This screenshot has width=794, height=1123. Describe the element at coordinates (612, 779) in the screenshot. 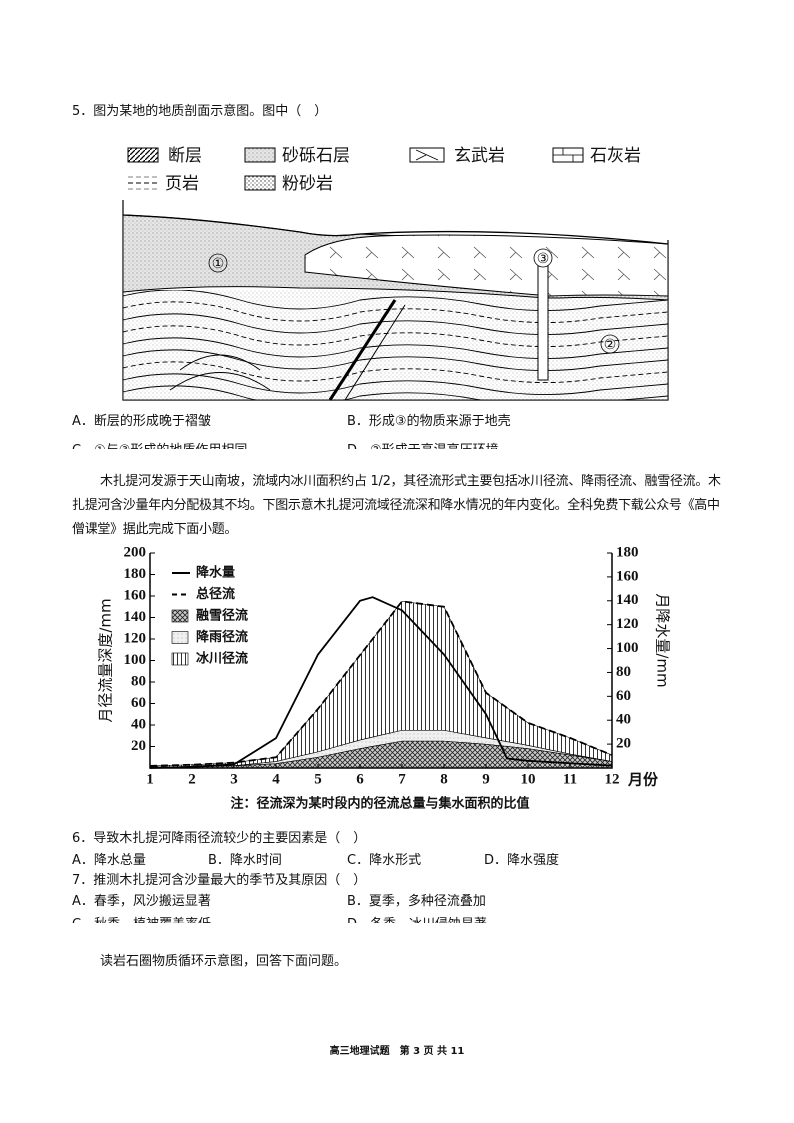

I see `x-tick-label: 12` at that location.